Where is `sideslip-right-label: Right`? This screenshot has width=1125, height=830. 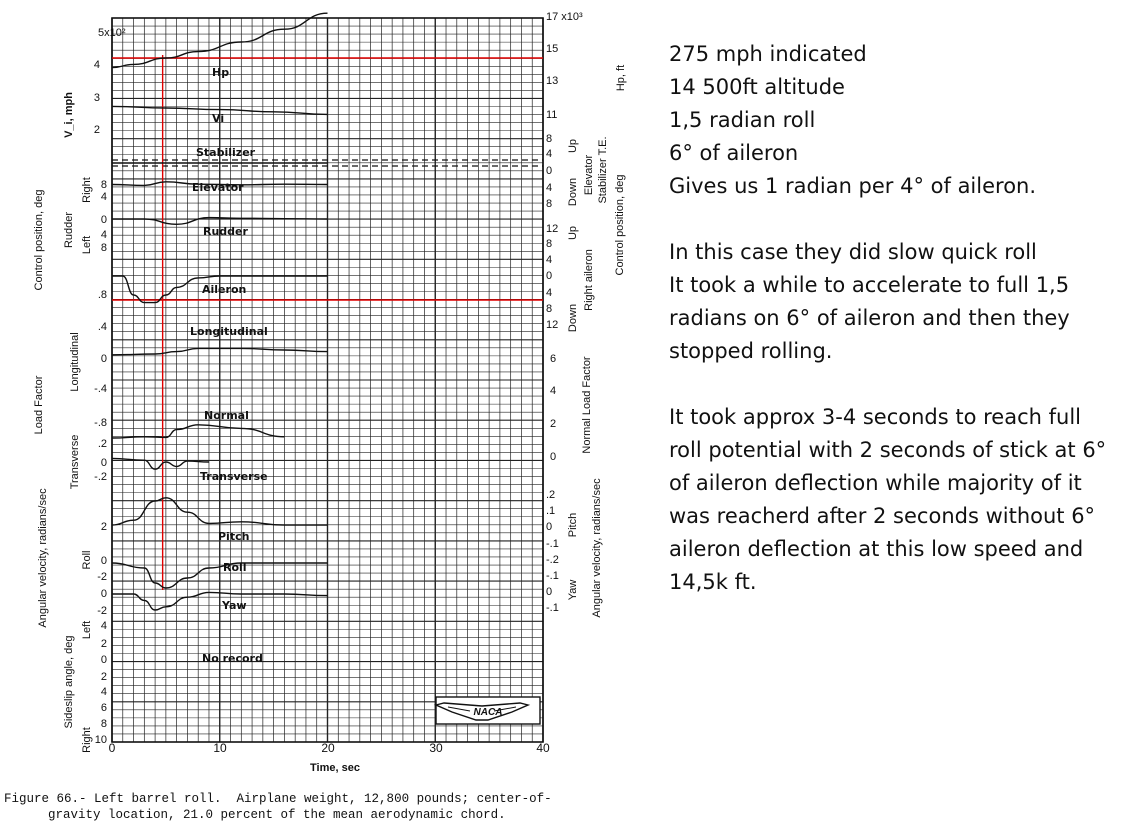
sideslip-right-label: Right is located at coordinates (87, 740).